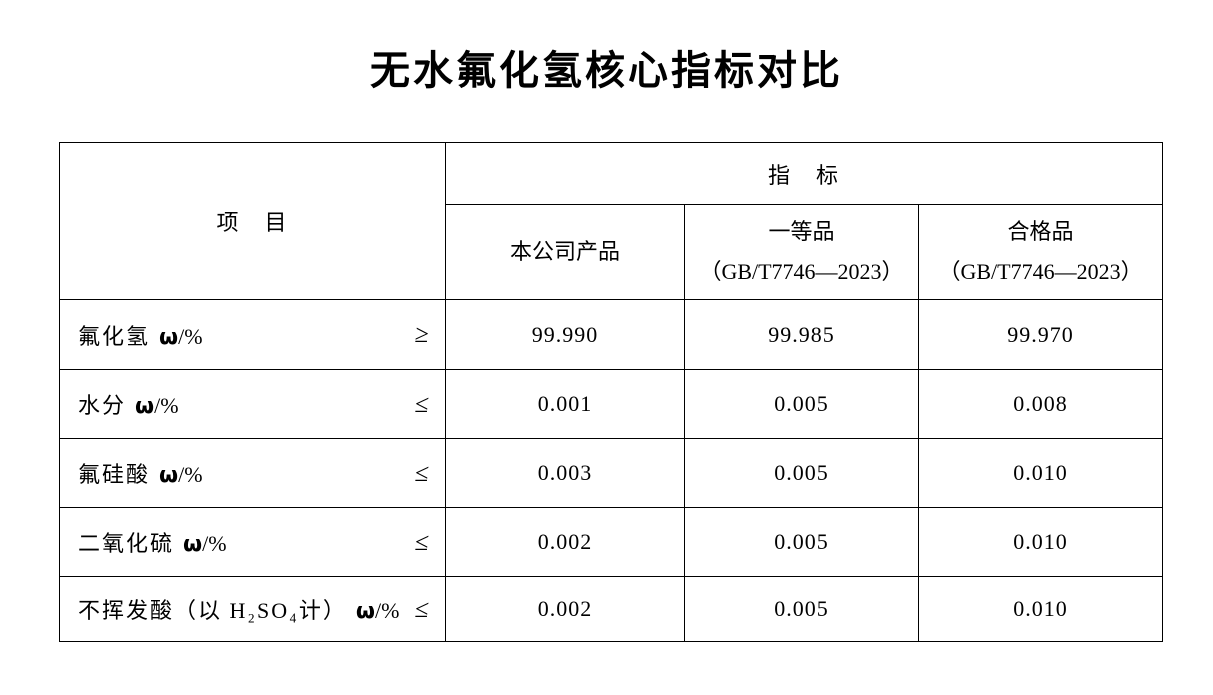 The height and width of the screenshot is (695, 1213). I want to click on row-label-cell: 二氧化硫 ω/% ≤, so click(252, 542).